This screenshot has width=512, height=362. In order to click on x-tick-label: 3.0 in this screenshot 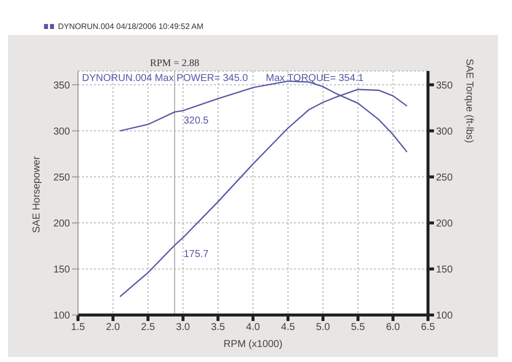, I will do `click(183, 328)`.